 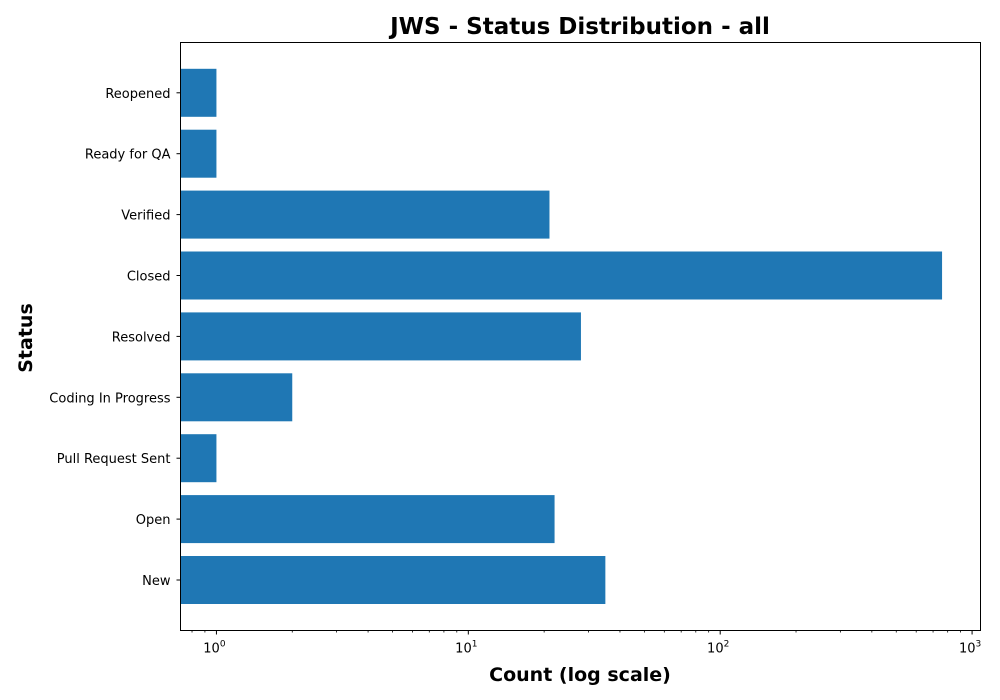 I want to click on bar-coding-in-progress, so click(x=236, y=397).